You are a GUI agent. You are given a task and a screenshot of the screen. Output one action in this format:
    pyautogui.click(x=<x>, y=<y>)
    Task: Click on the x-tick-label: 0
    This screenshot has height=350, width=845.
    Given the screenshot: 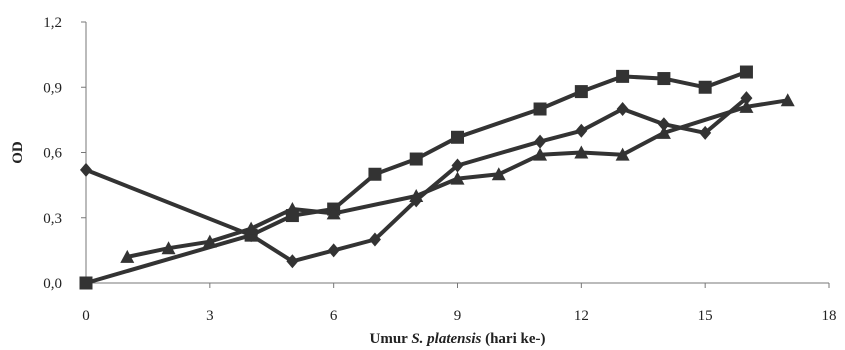 What is the action you would take?
    pyautogui.click(x=86, y=316)
    